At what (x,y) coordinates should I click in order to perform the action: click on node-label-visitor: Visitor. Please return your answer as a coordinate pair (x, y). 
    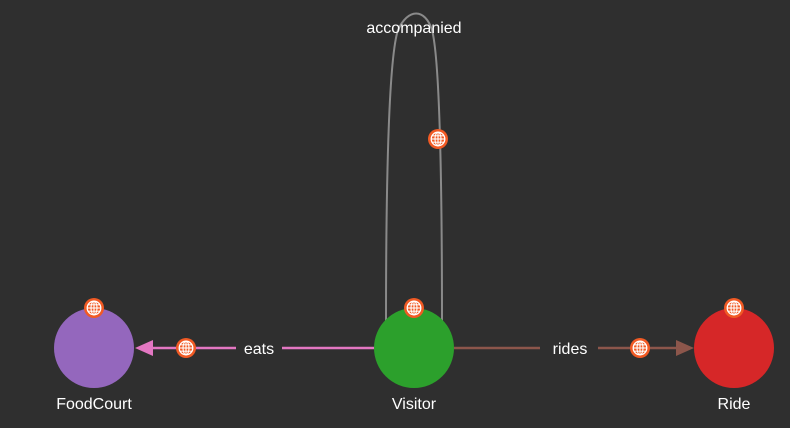
    Looking at the image, I should click on (414, 404).